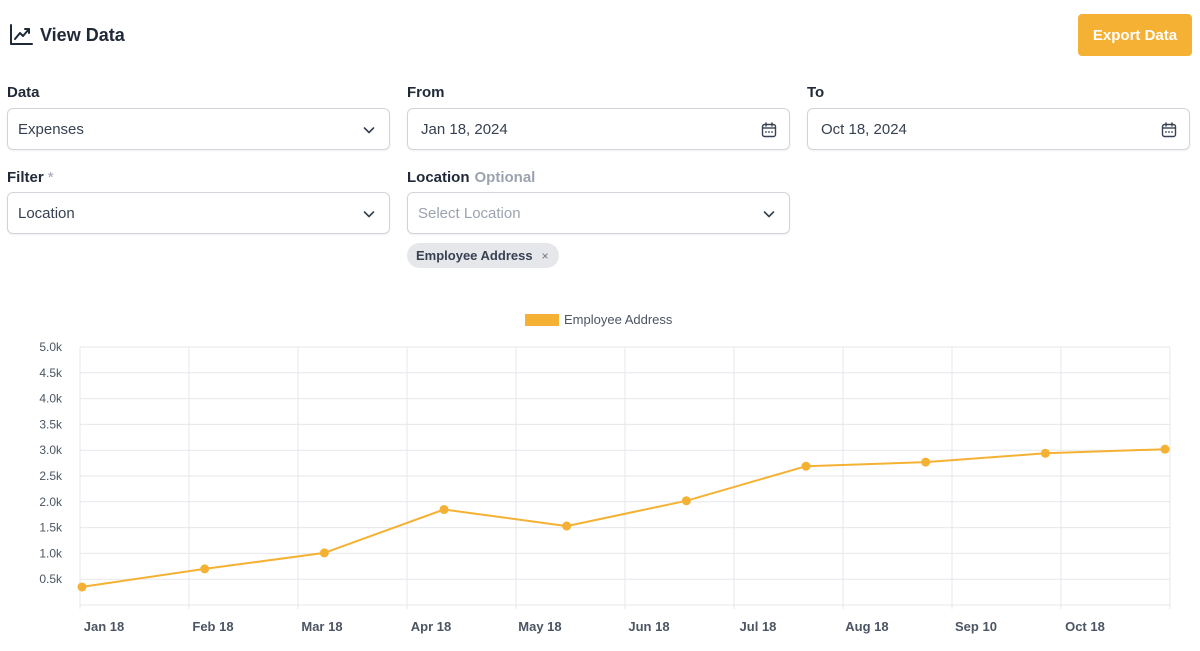 This screenshot has width=1200, height=651. Describe the element at coordinates (23, 92) in the screenshot. I see `data-label: Data` at that location.